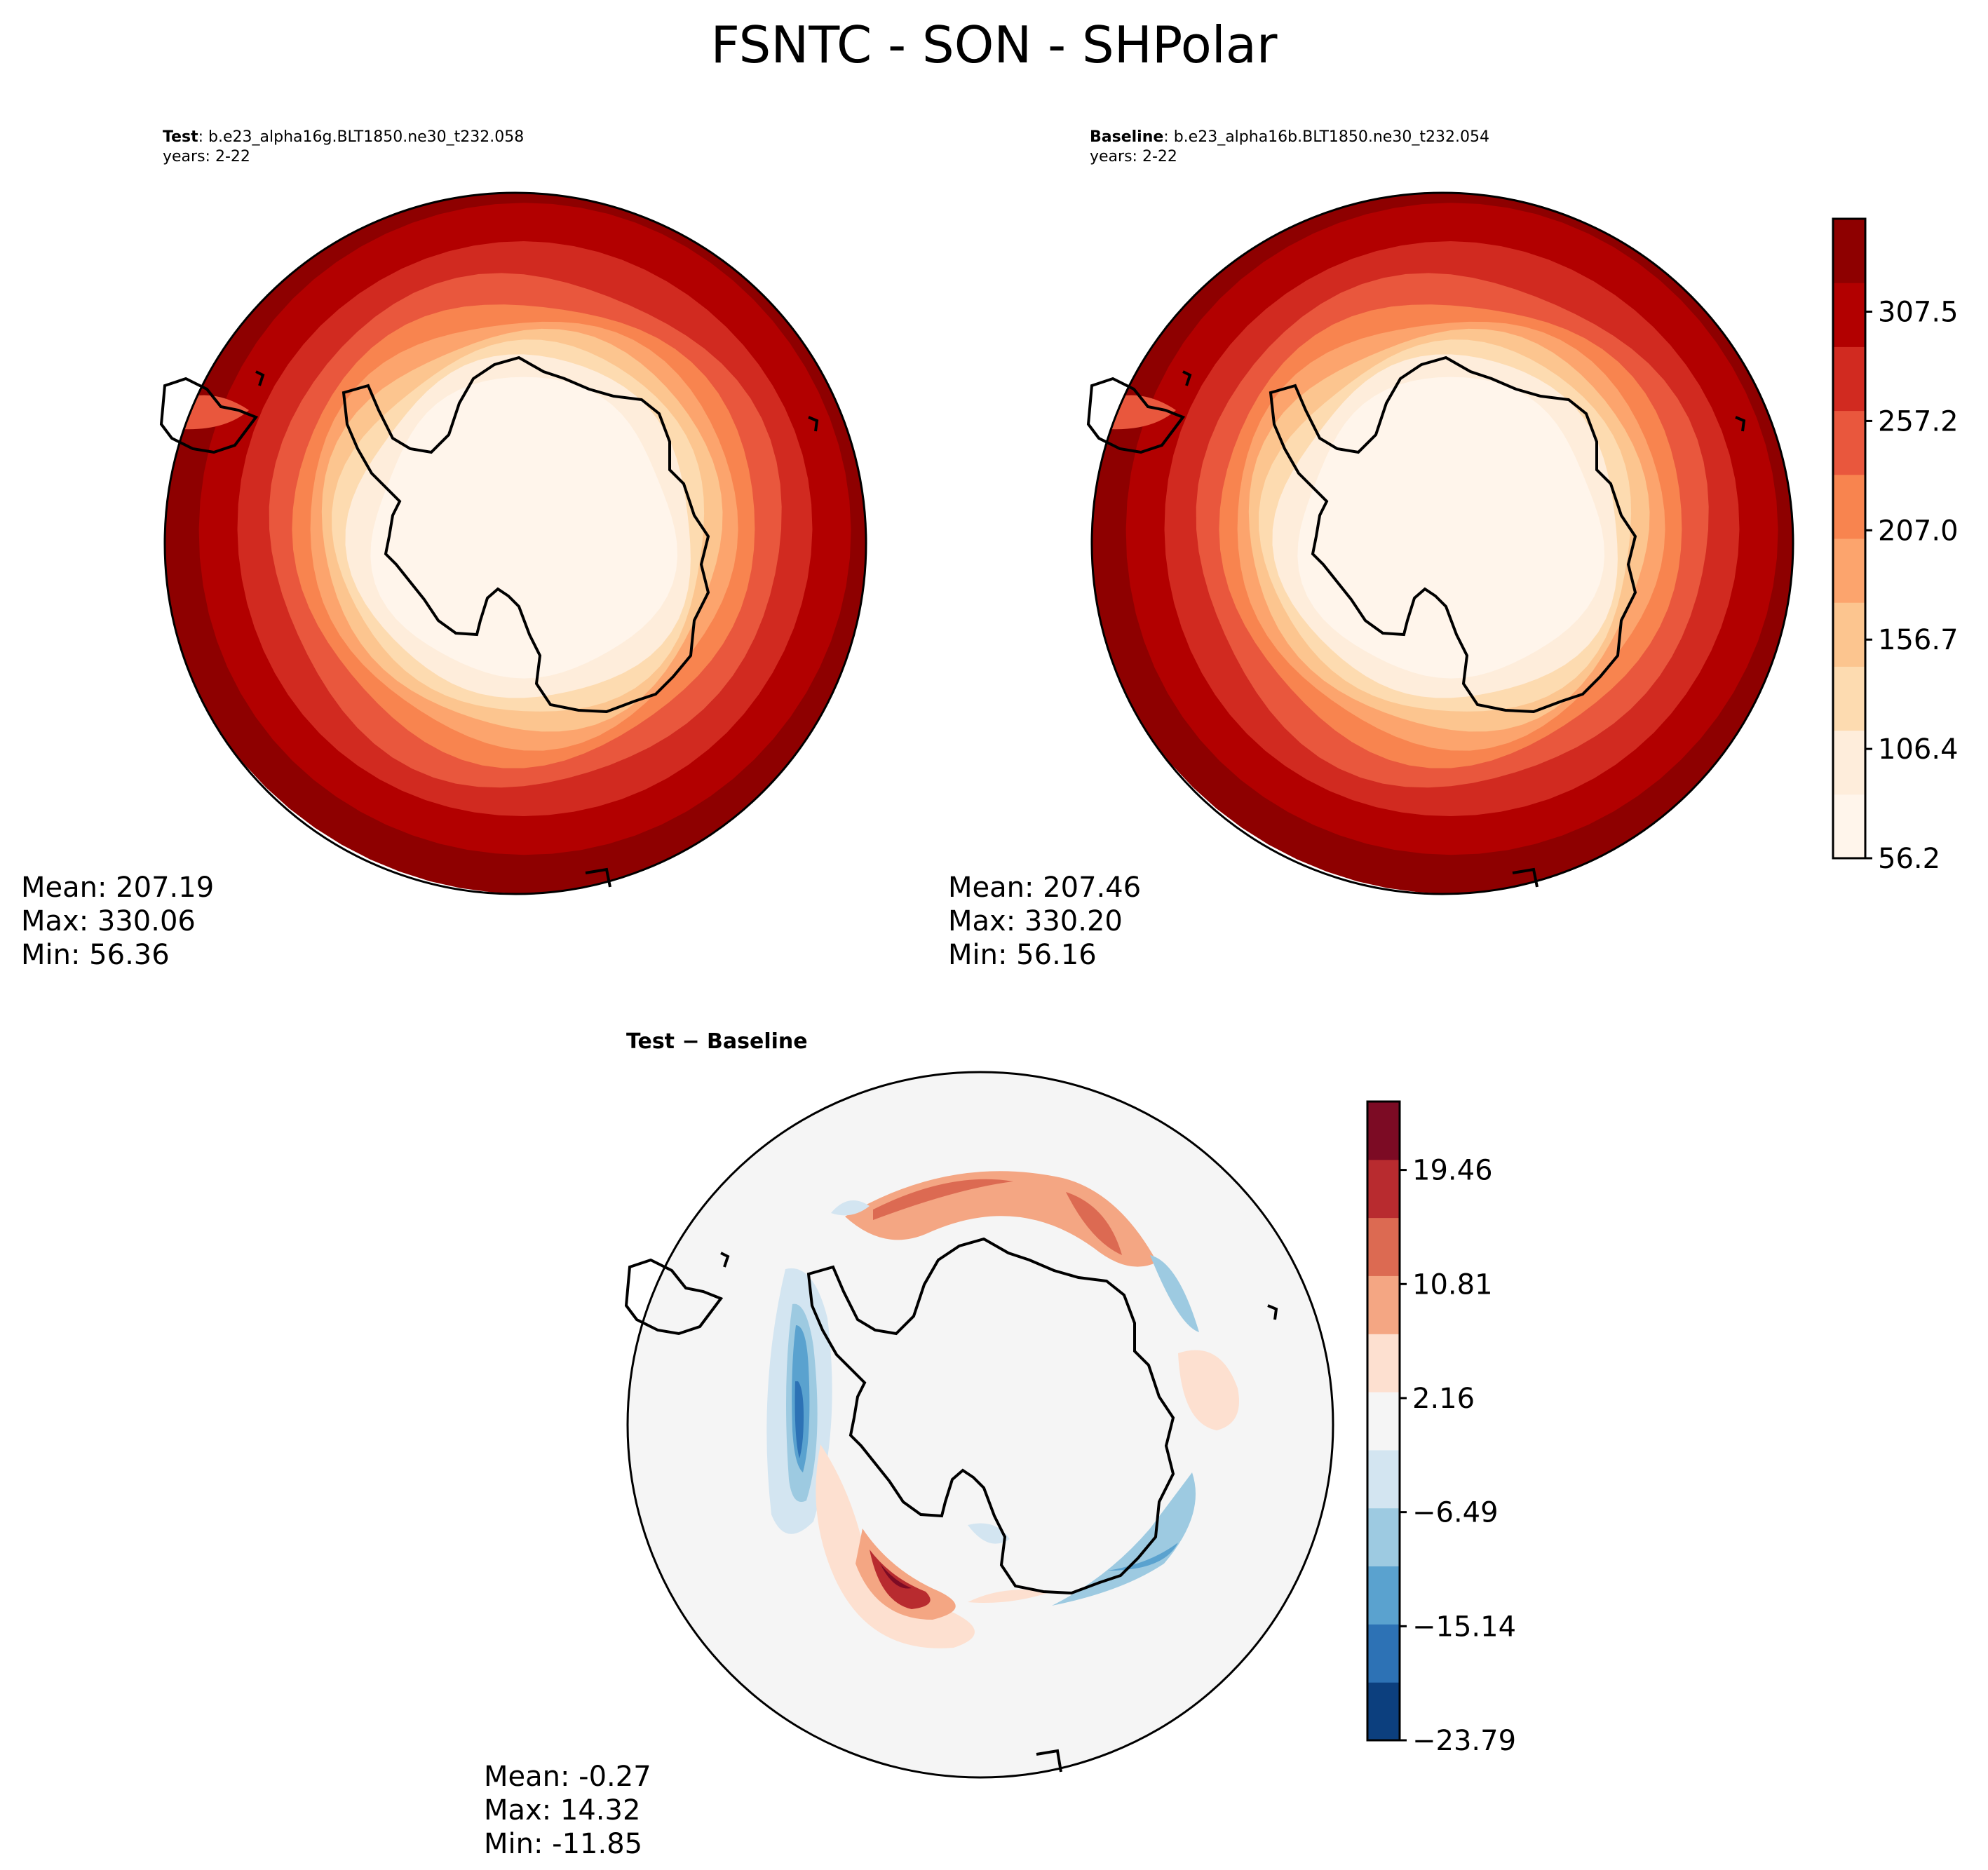  I want to click on baseline-map-boundary, so click(1442, 543).